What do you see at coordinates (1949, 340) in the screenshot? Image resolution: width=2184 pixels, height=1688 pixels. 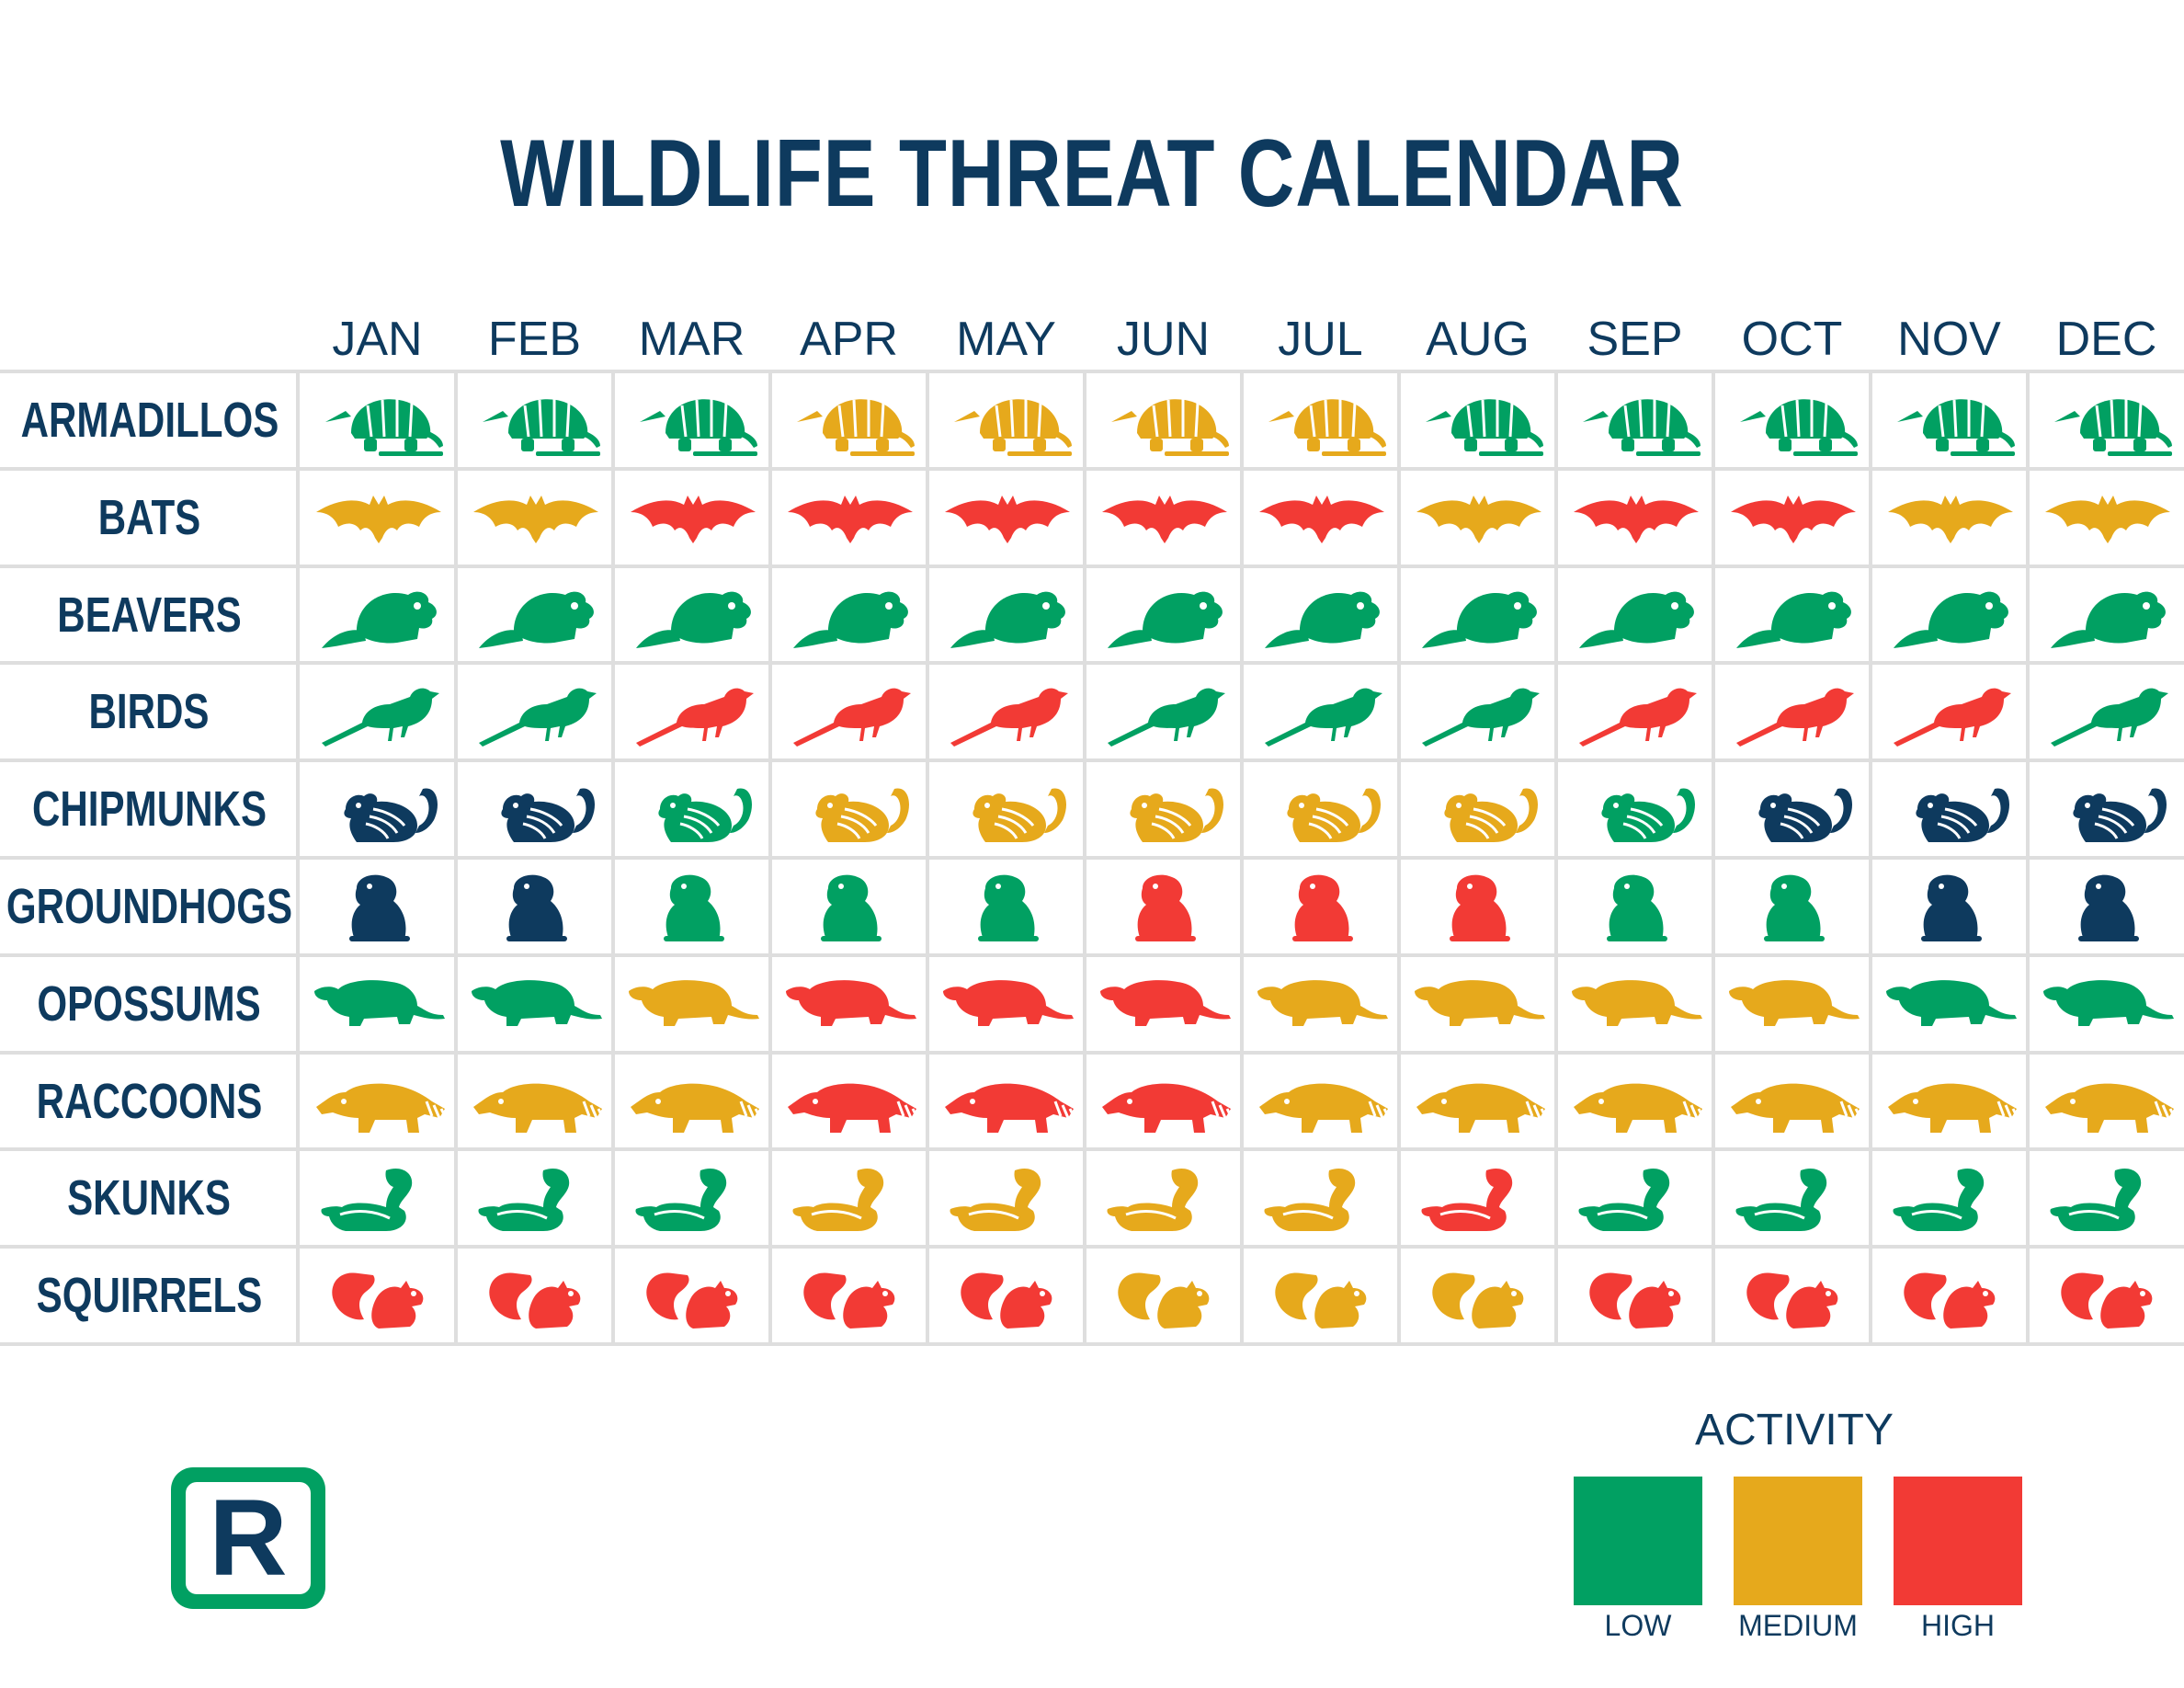 I see `month-header-nov: NOV` at bounding box center [1949, 340].